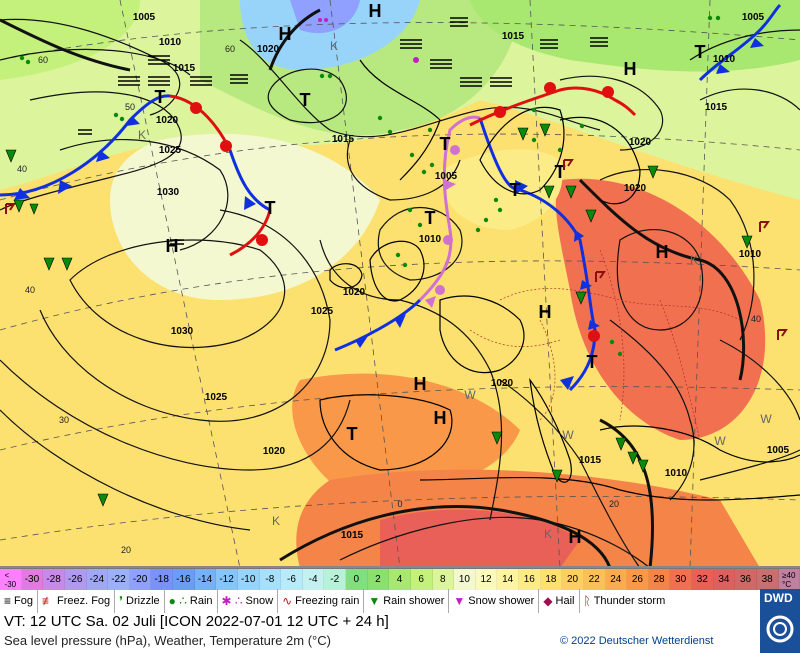 This screenshot has height=653, width=800. I want to click on scale-cell: -26, so click(75, 579).